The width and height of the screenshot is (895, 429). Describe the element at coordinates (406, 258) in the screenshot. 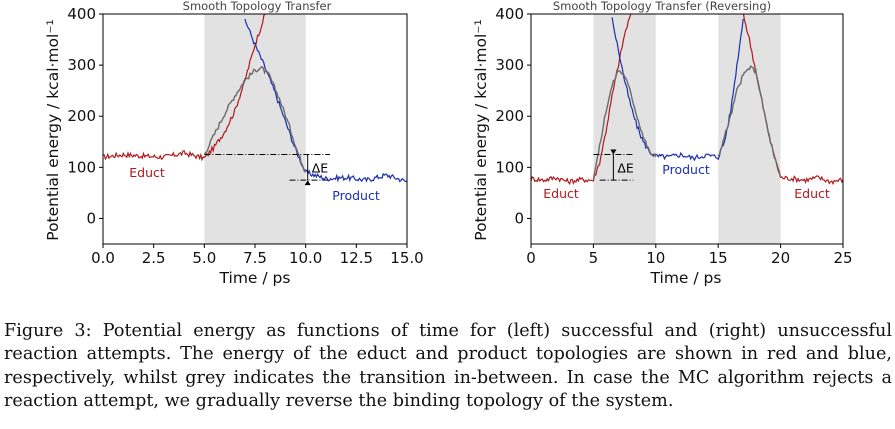

I see `x-tick-label: 15.0` at that location.